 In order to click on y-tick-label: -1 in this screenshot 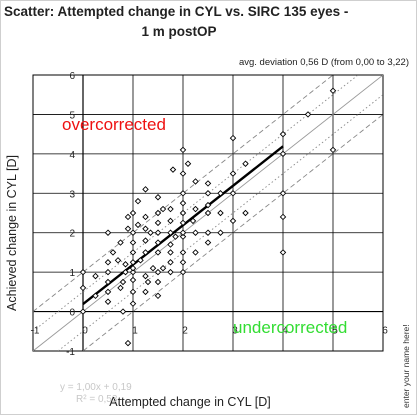, I will do `click(70, 352)`.